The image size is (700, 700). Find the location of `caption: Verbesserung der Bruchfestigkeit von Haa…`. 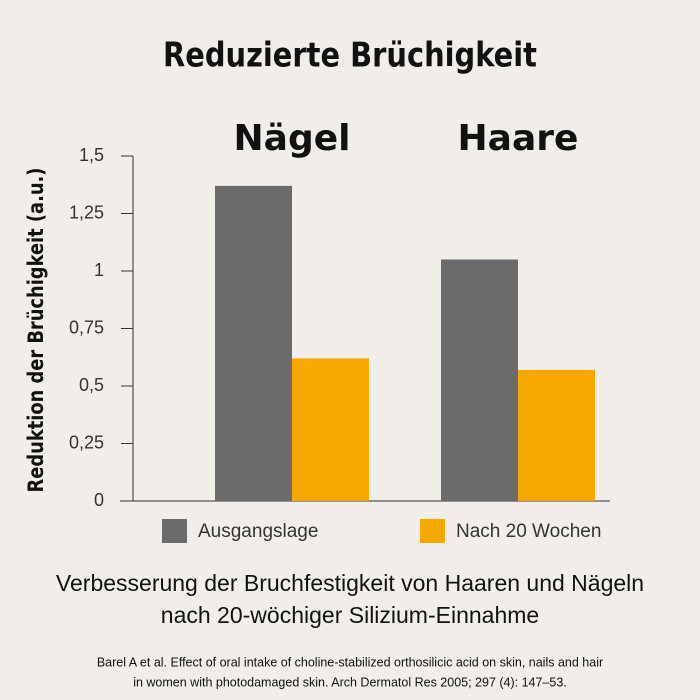

caption: Verbesserung der Bruchfestigkeit von Haa… is located at coordinates (350, 583).